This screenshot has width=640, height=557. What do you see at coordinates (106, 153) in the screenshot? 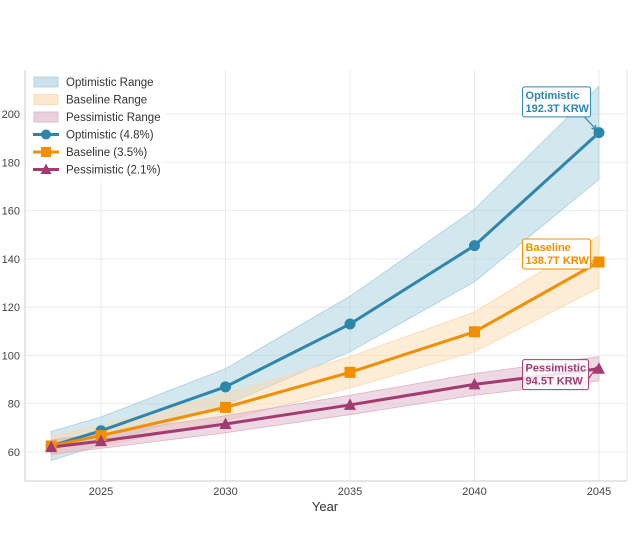
I see `legend-label: Baseline (3.5%)` at bounding box center [106, 153].